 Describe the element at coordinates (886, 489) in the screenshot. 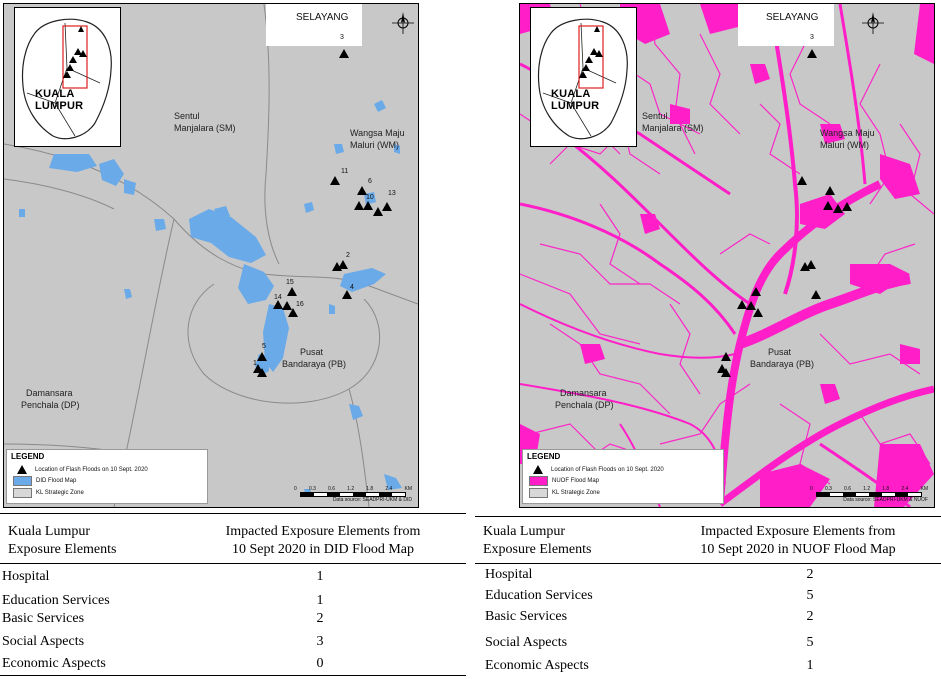

I see `scale-tick: 1.8` at that location.